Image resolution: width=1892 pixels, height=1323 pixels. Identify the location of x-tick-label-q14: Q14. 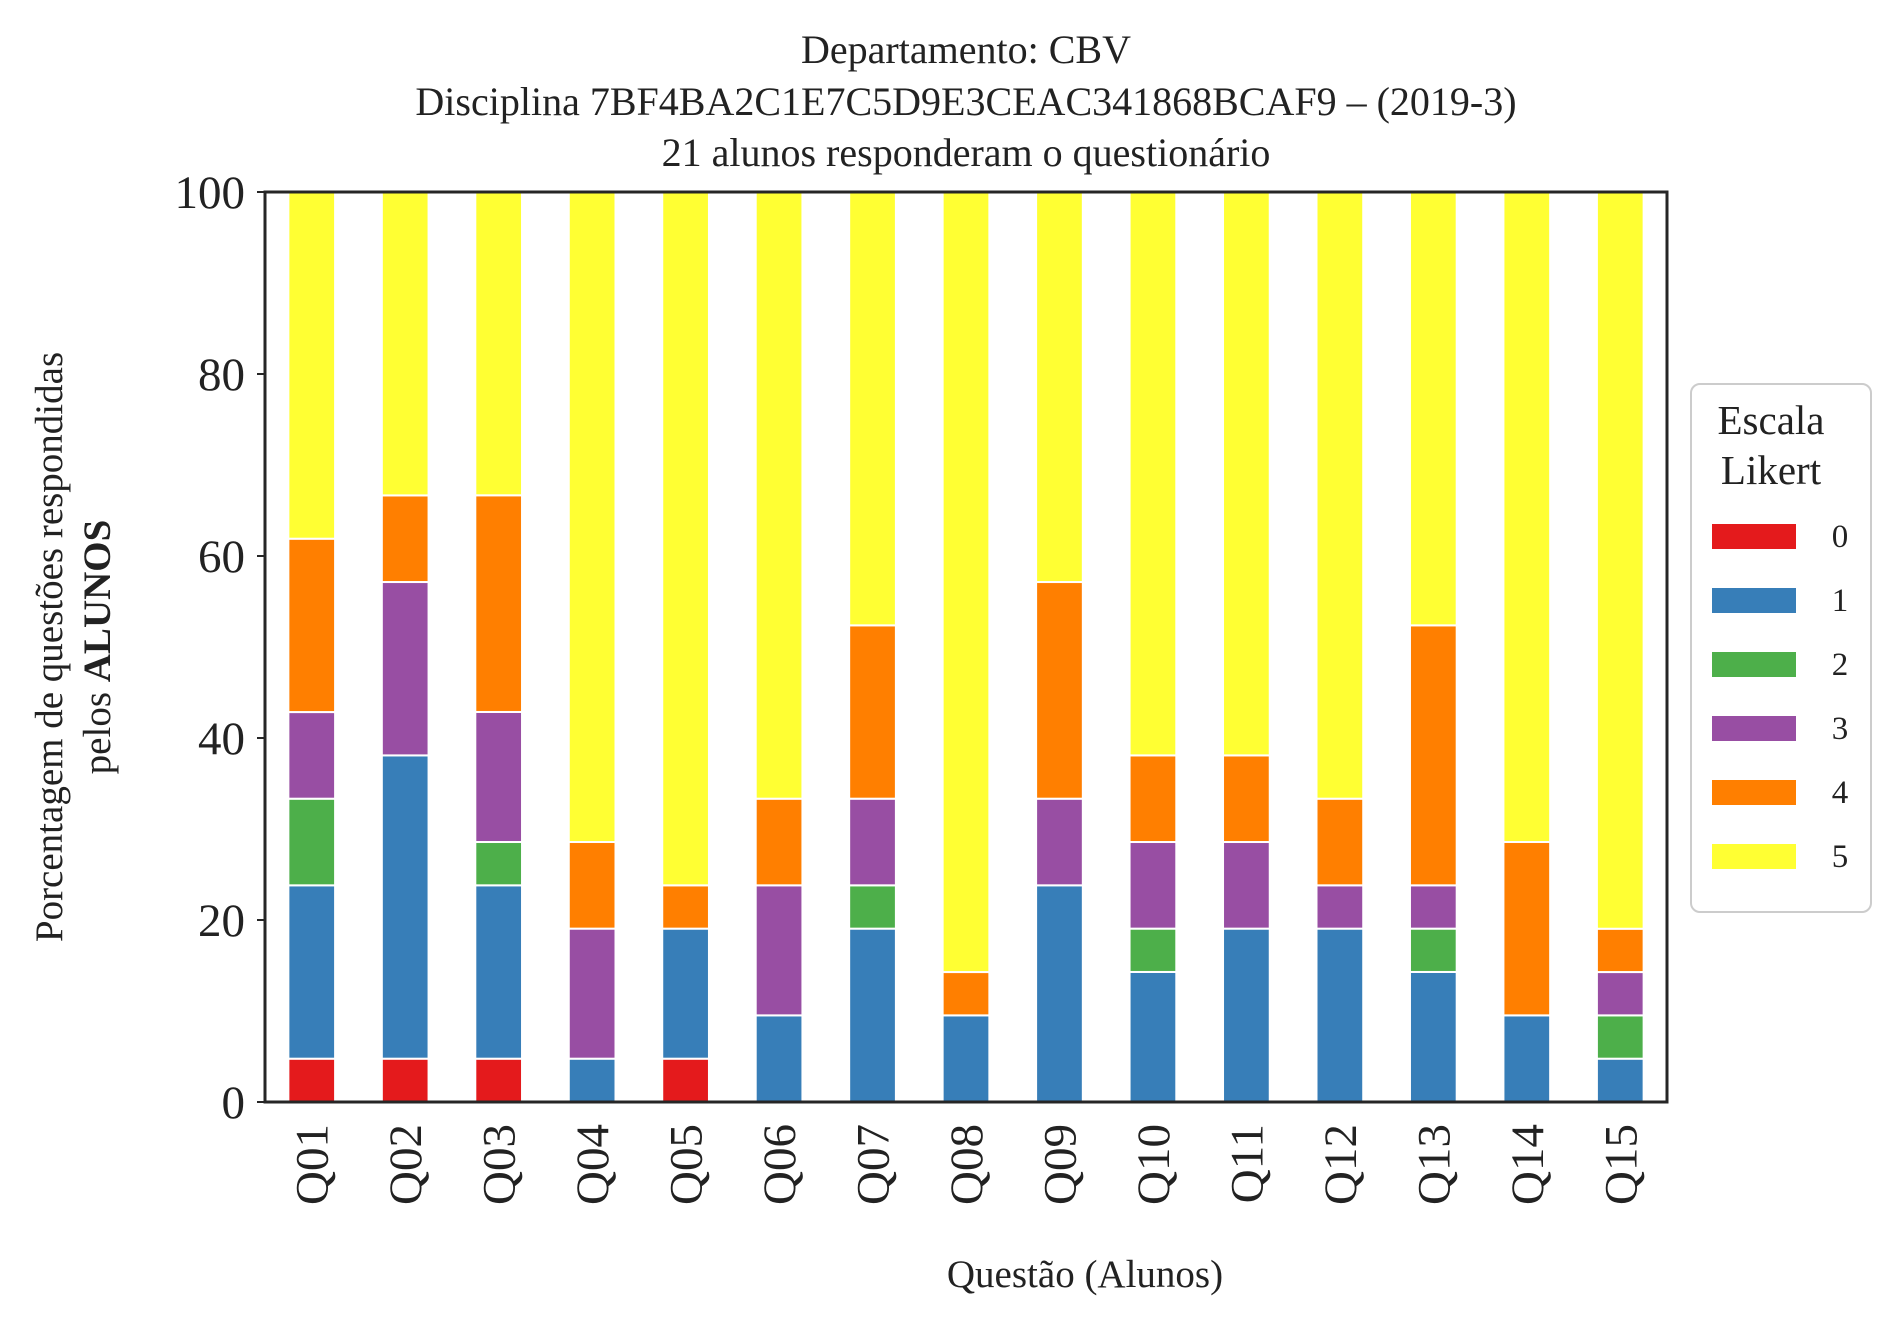
(1528, 1164).